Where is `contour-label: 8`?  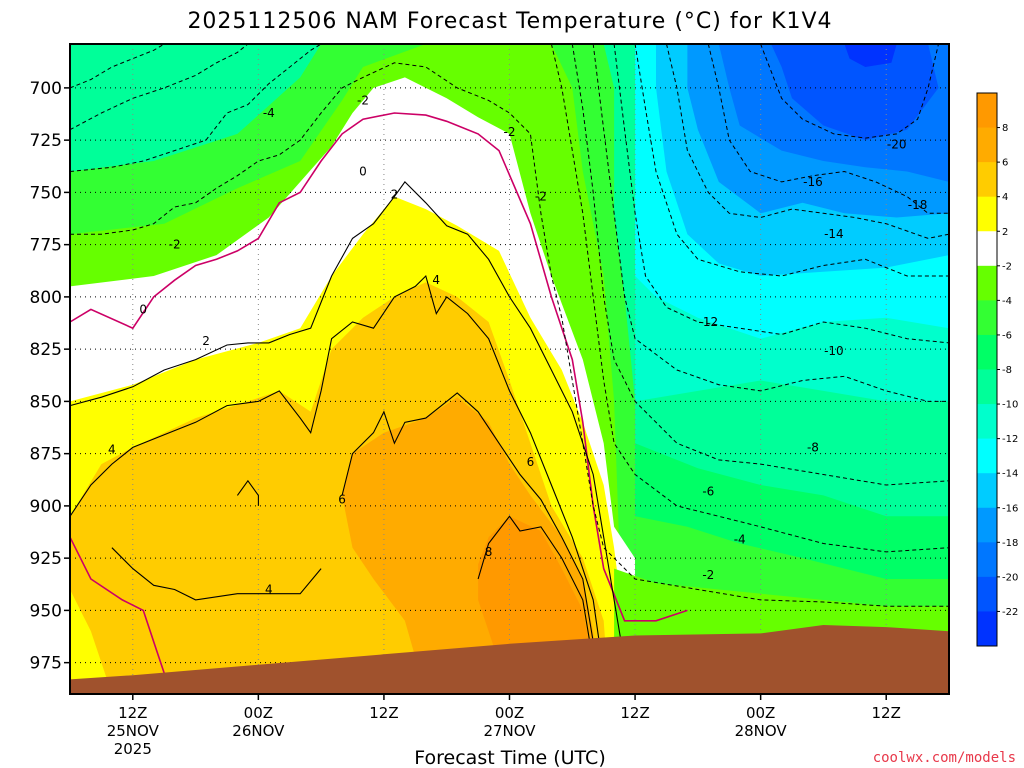 contour-label: 8 is located at coordinates (489, 552).